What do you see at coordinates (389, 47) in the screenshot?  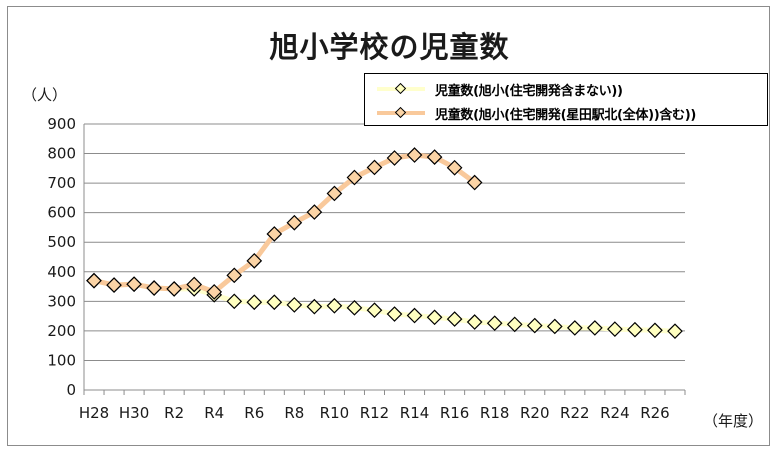 I see `chart-title: 旭小学校の児童数` at bounding box center [389, 47].